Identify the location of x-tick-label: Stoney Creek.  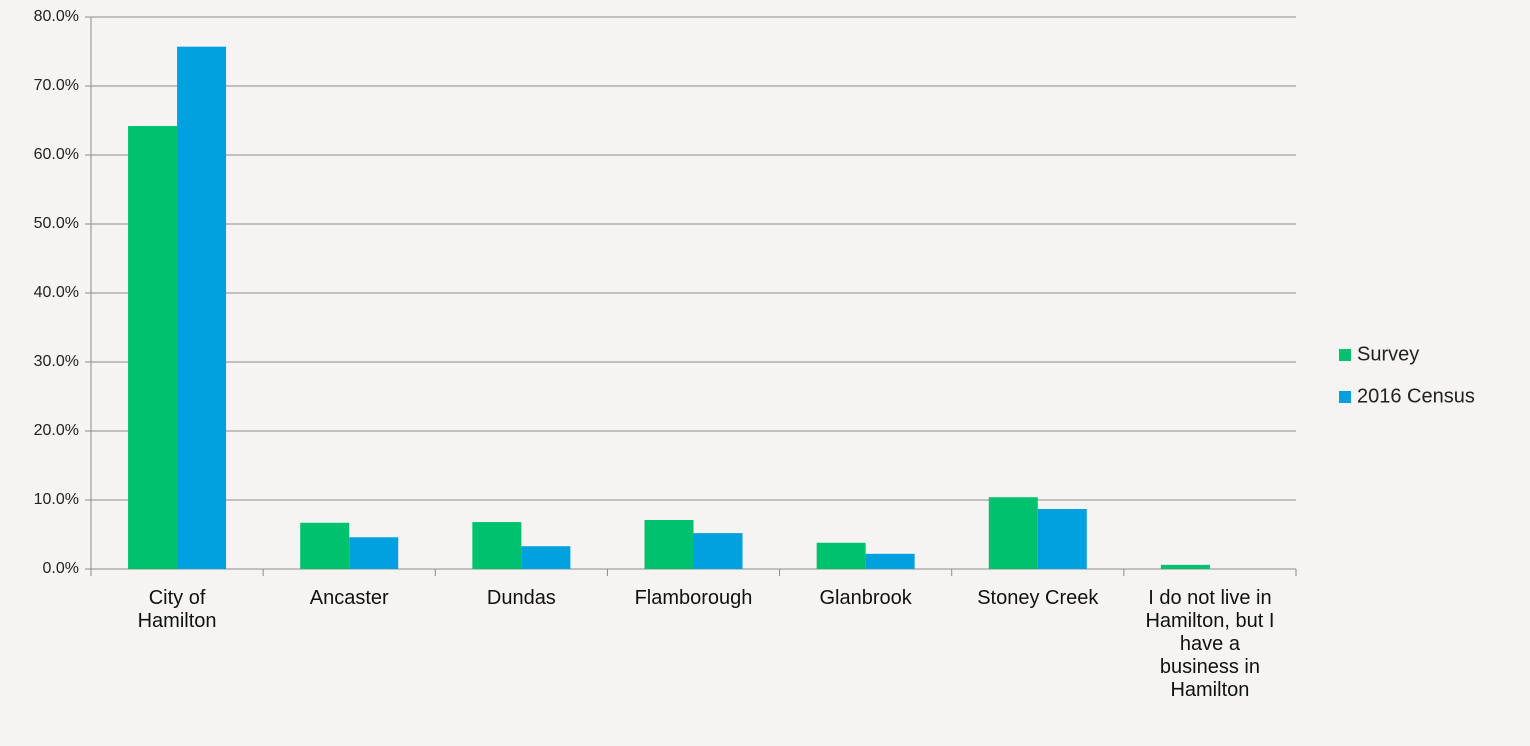
(1038, 598).